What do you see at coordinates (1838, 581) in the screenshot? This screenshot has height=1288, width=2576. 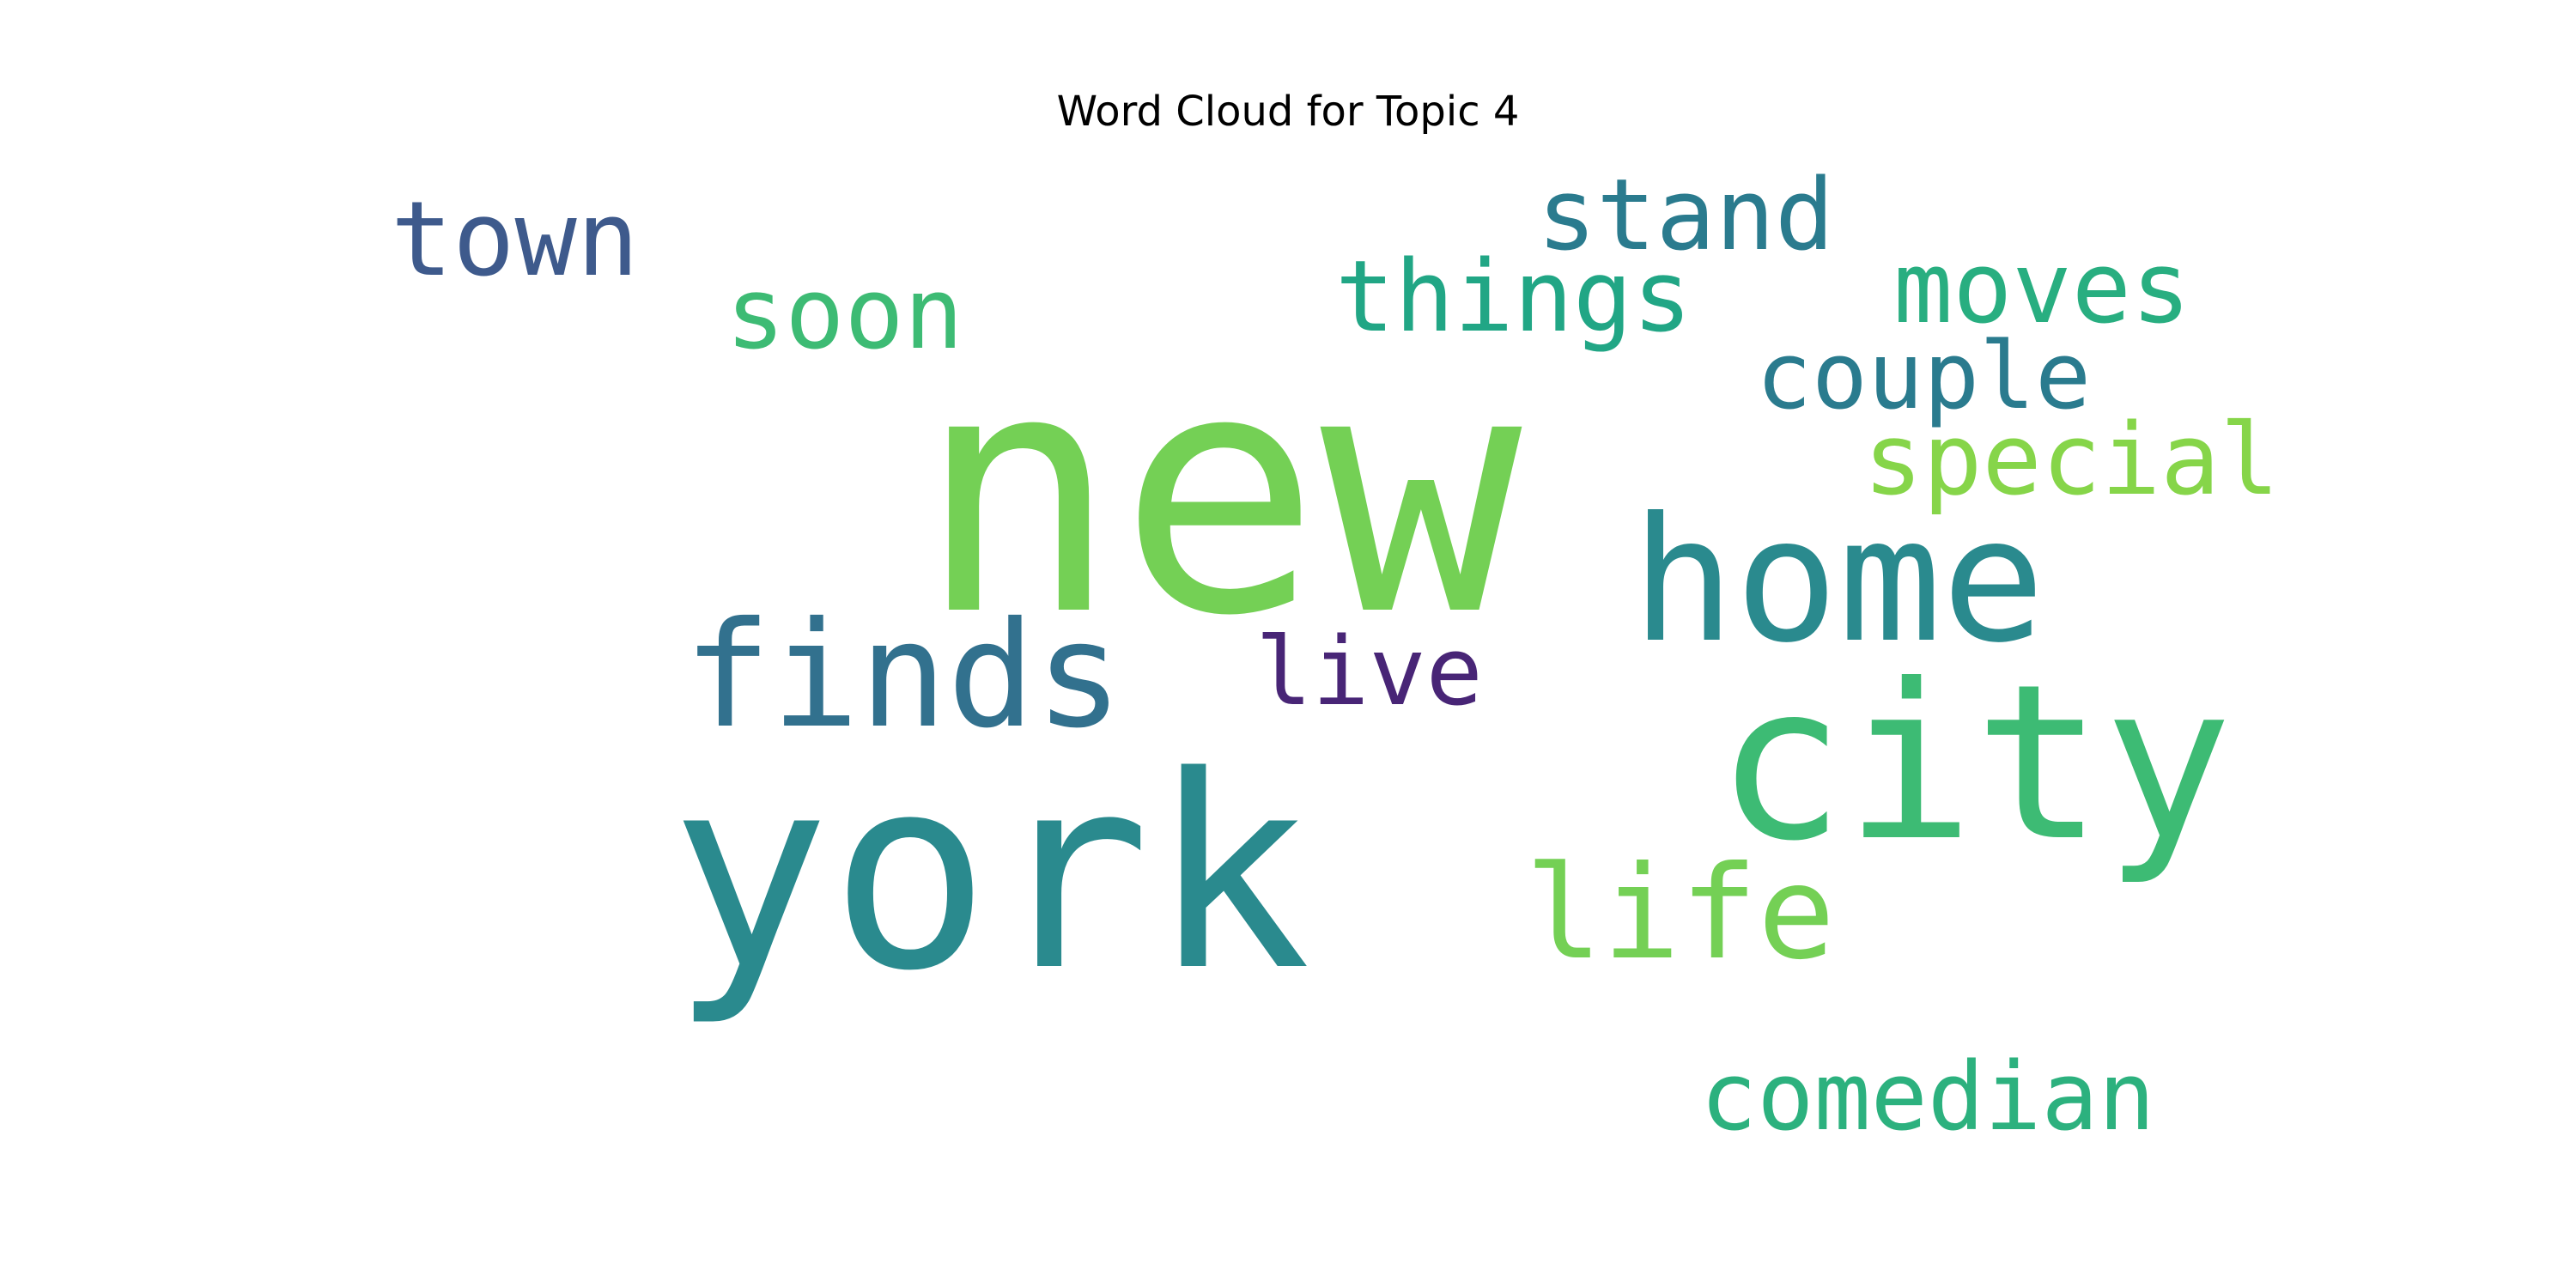 I see `word-home: home` at bounding box center [1838, 581].